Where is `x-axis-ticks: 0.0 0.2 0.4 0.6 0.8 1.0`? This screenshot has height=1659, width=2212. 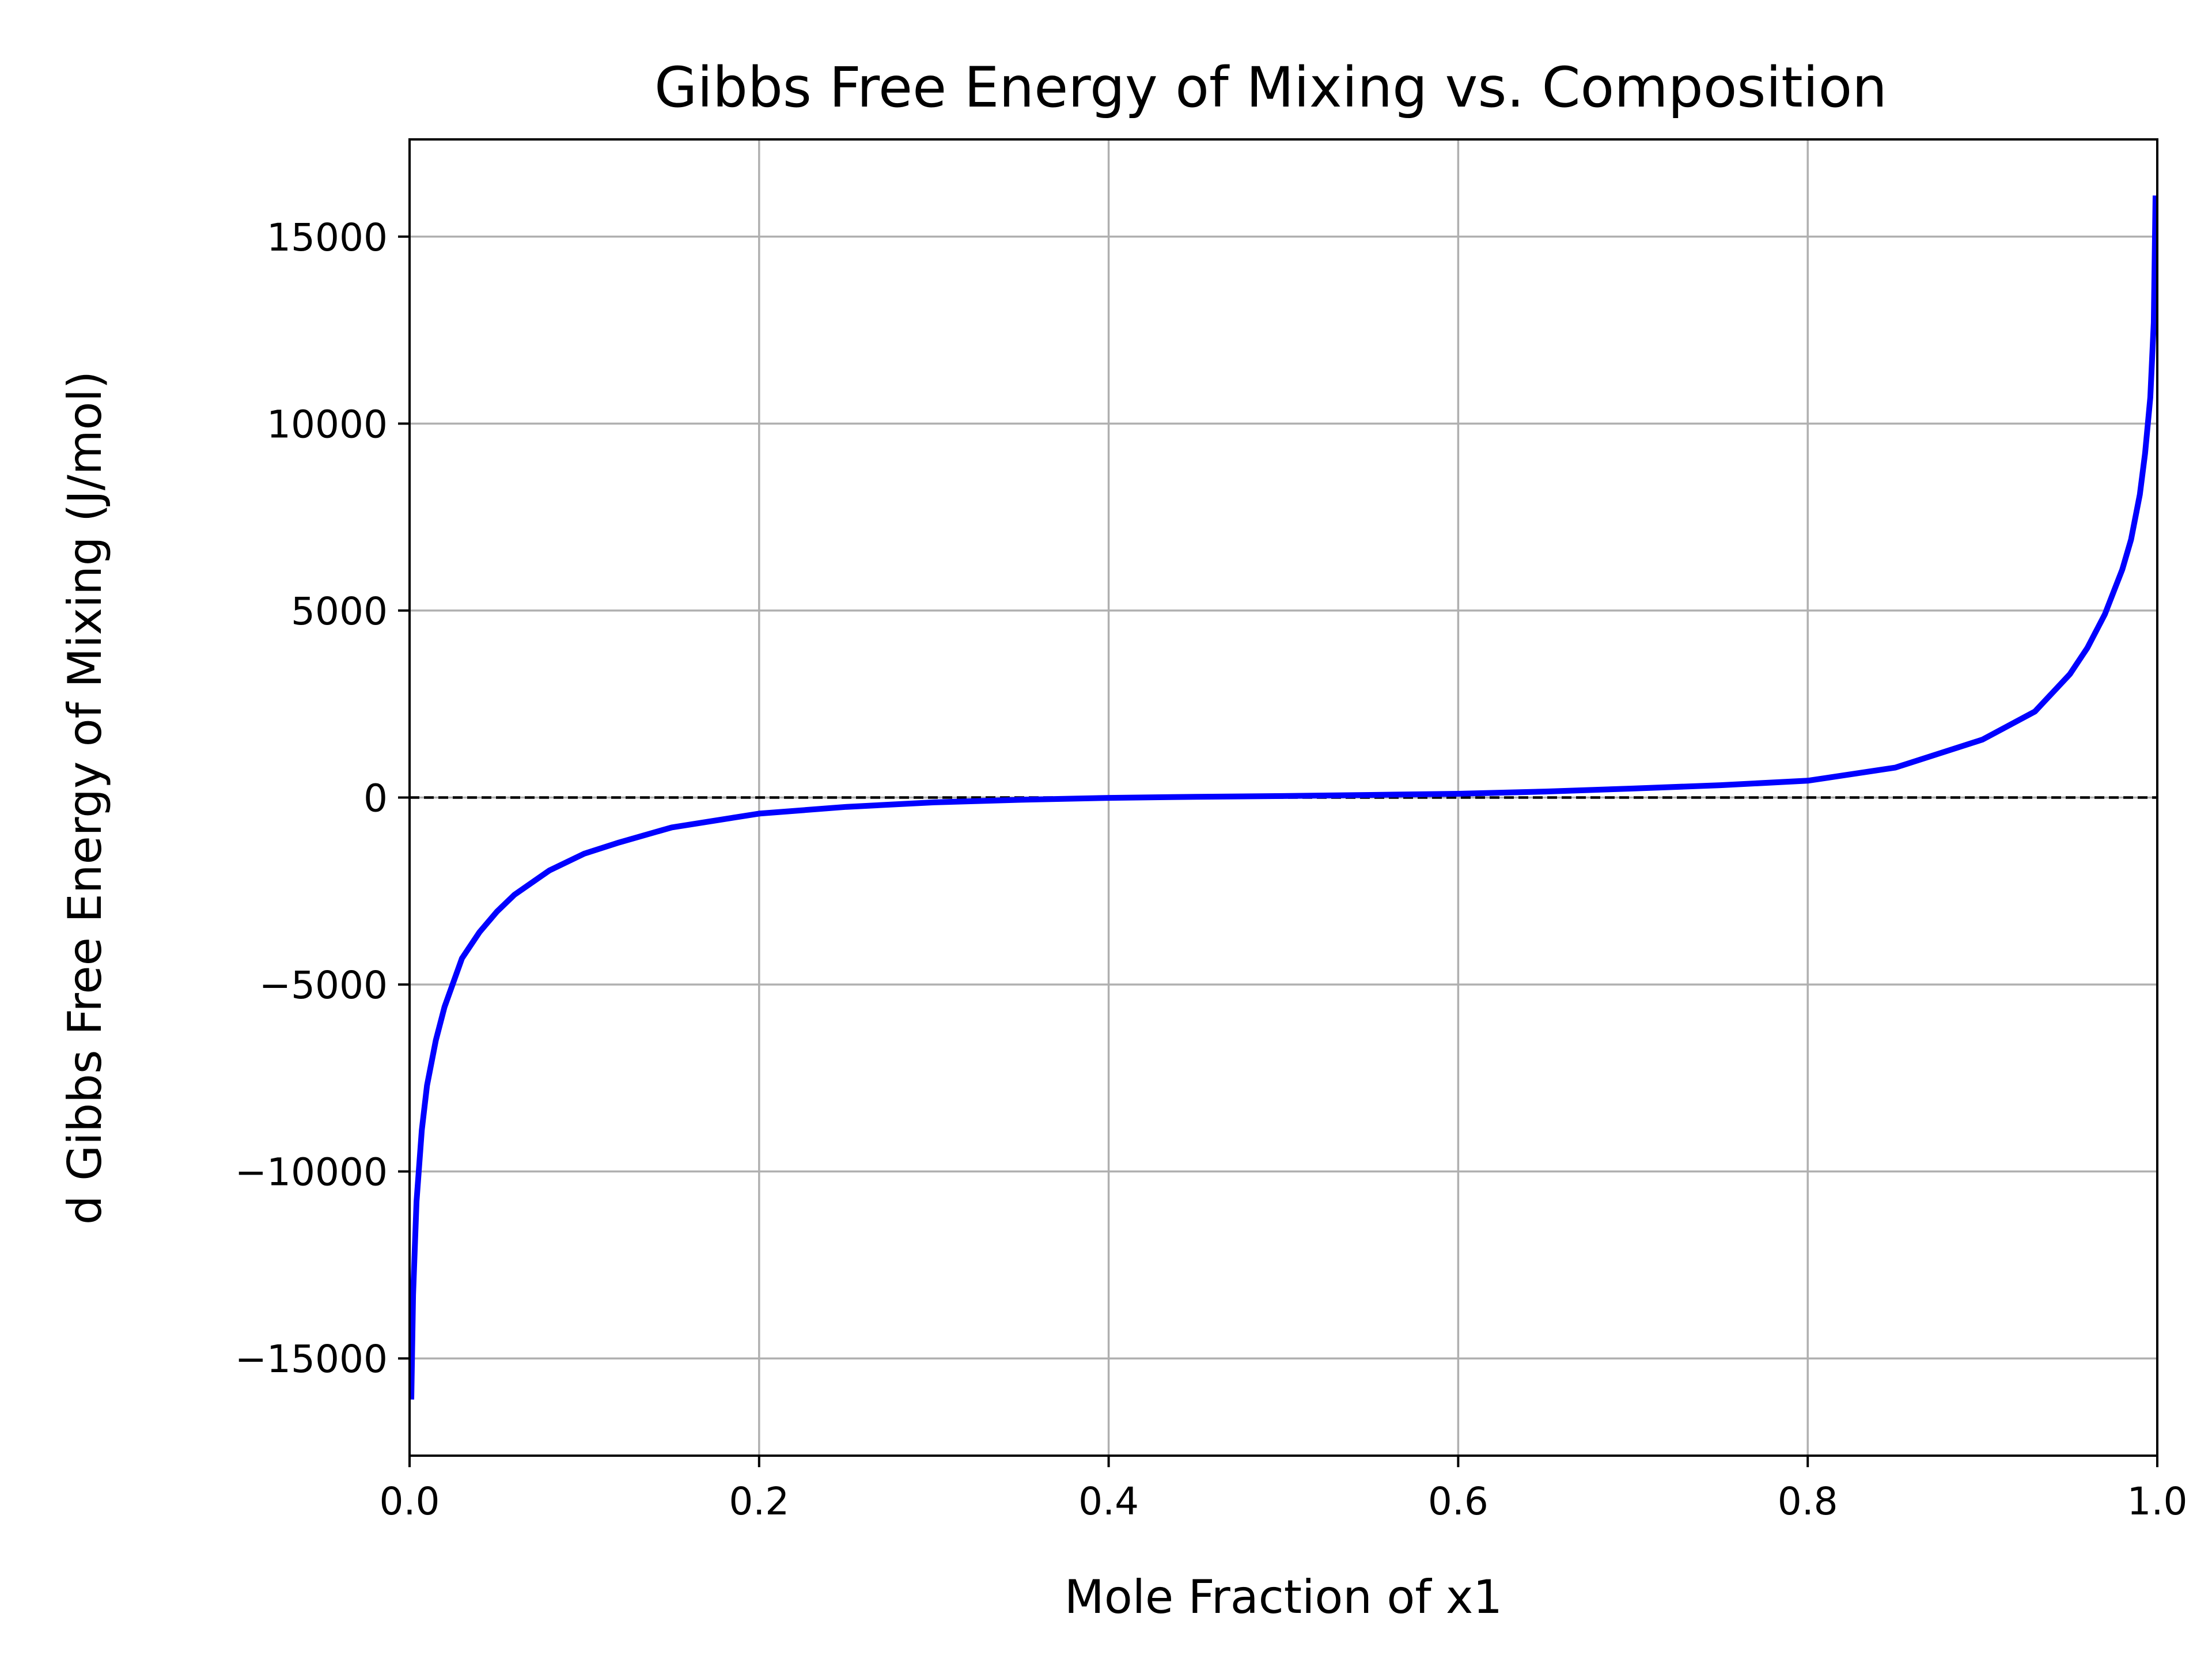 x-axis-ticks: 0.0 0.2 0.4 0.6 0.8 1.0 is located at coordinates (1284, 1490).